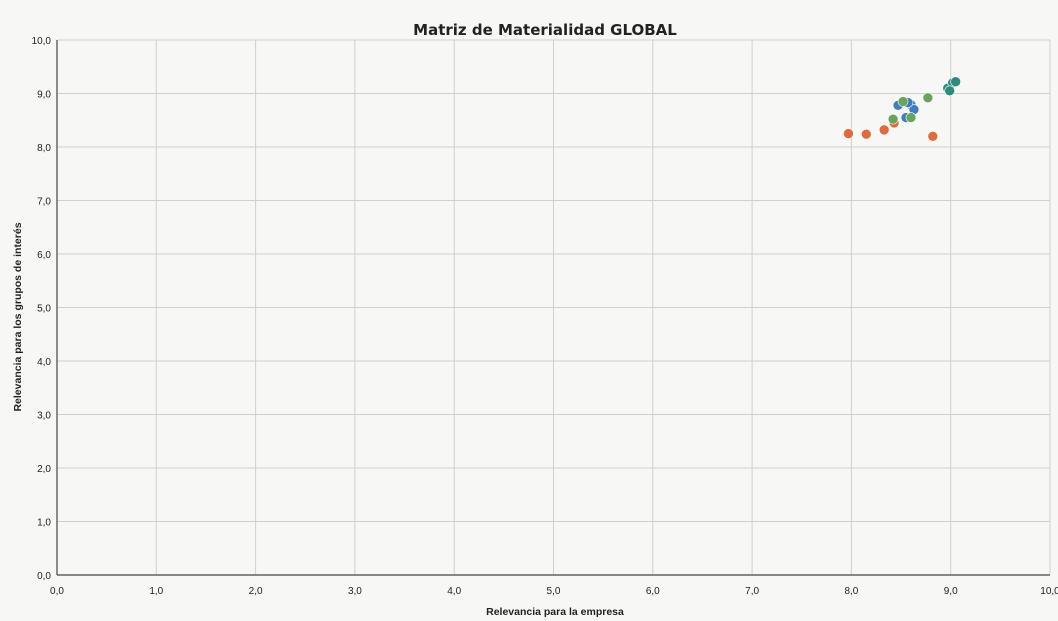 The width and height of the screenshot is (1058, 621). Describe the element at coordinates (1049, 591) in the screenshot. I see `x-tick-label: 10,0` at that location.